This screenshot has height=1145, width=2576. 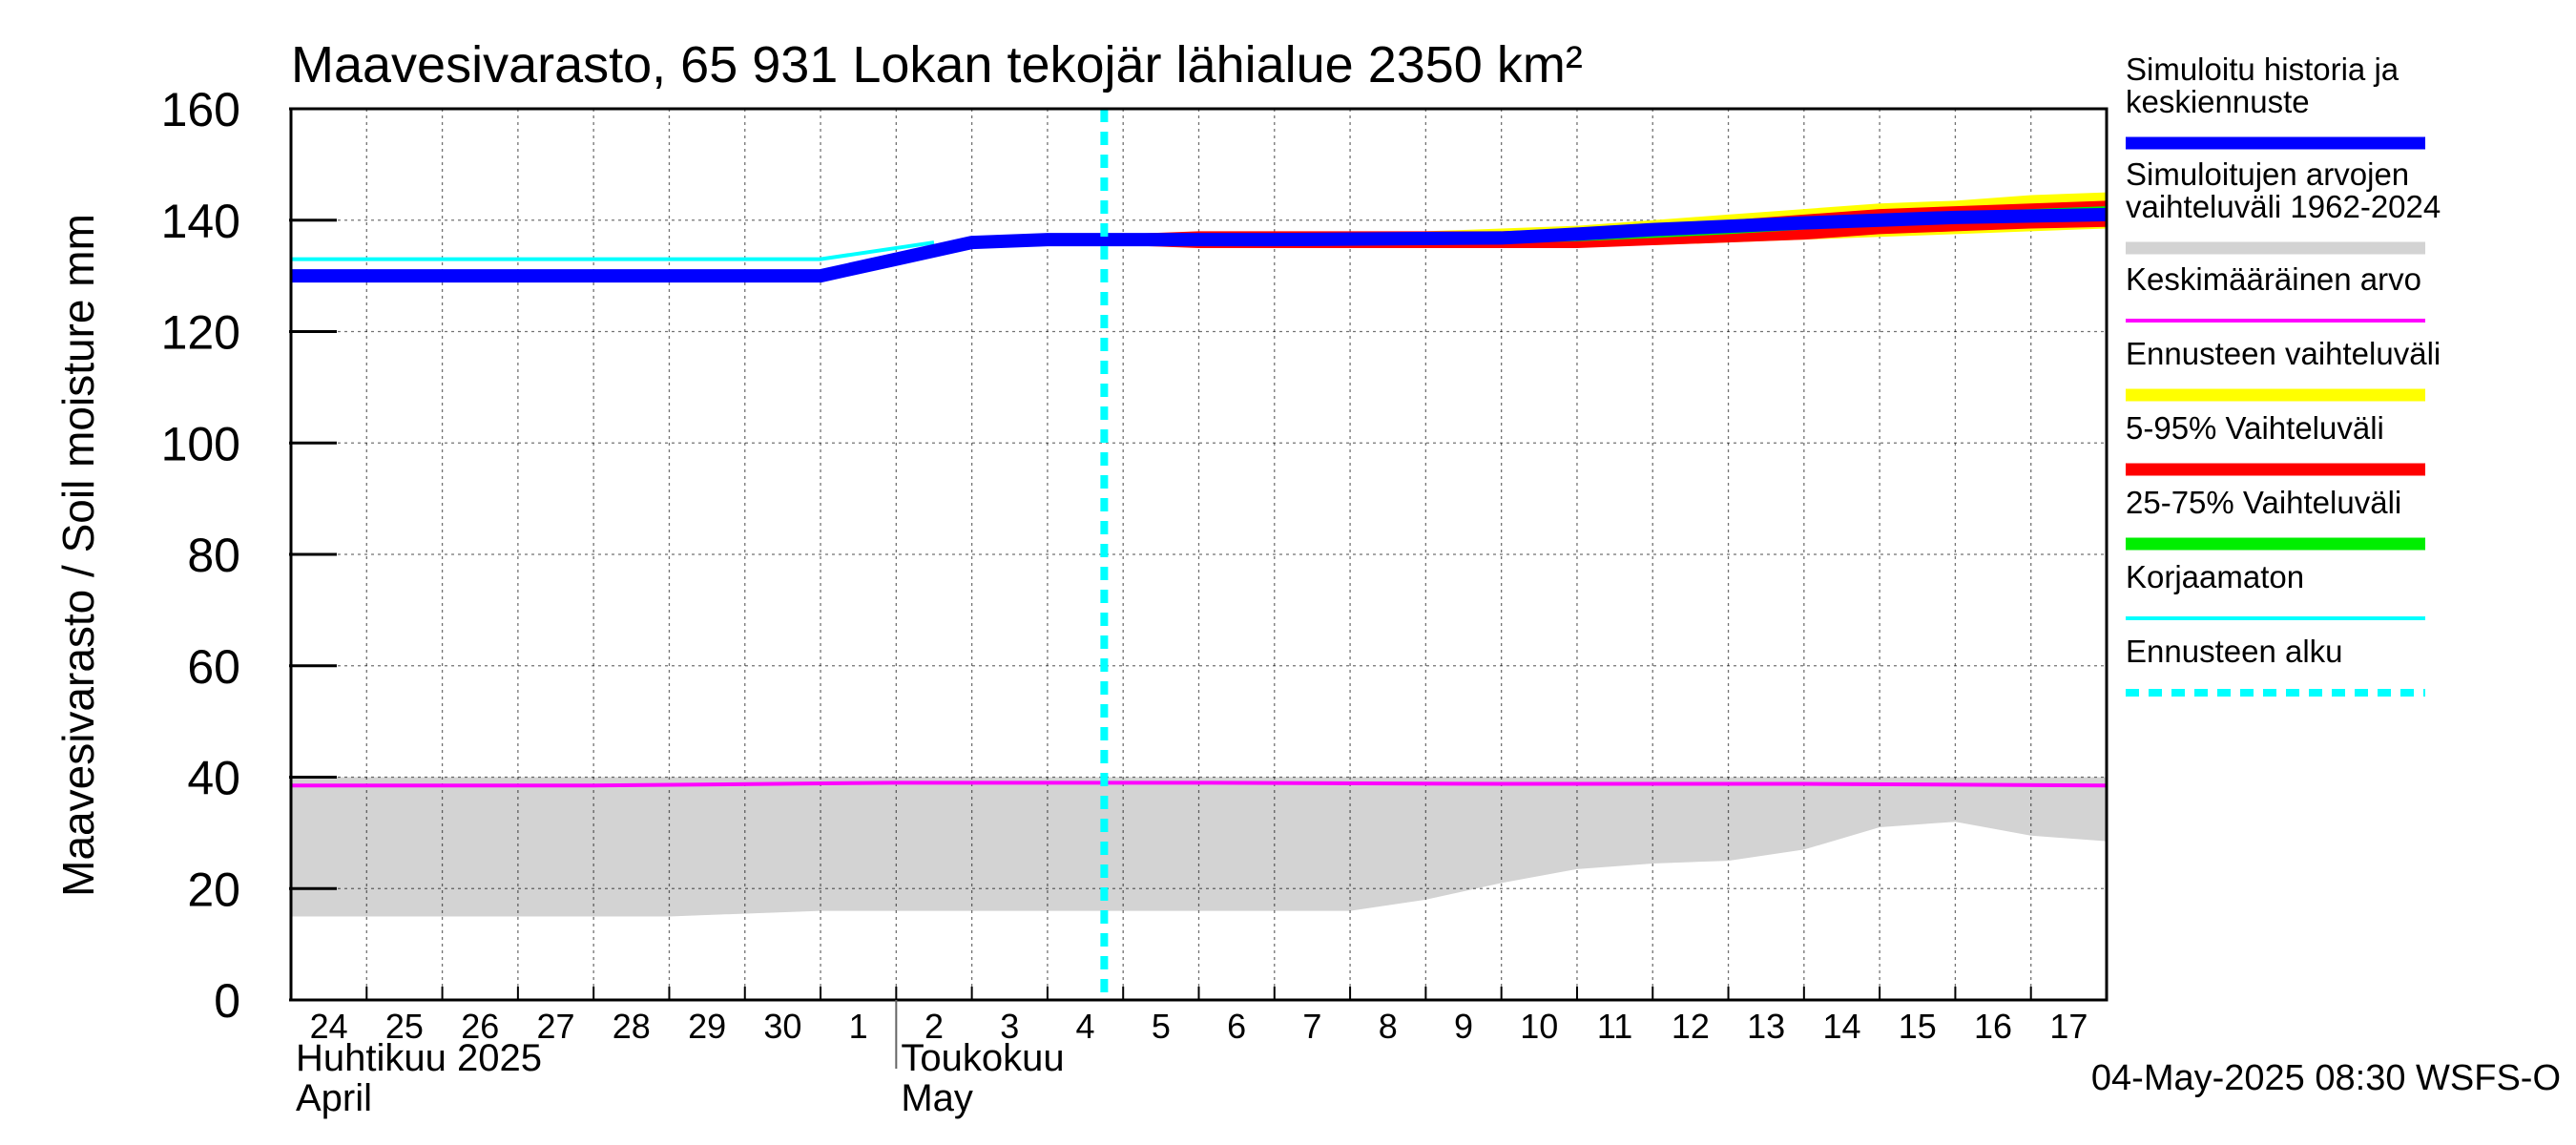 I want to click on legend-label: Simuloitujen arvojen, so click(x=2267, y=174).